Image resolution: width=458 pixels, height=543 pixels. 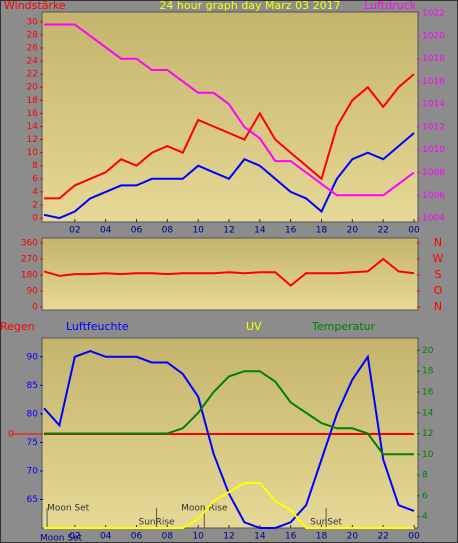 What do you see at coordinates (428, 455) in the screenshot?
I see `y2-tick-label: 10` at bounding box center [428, 455].